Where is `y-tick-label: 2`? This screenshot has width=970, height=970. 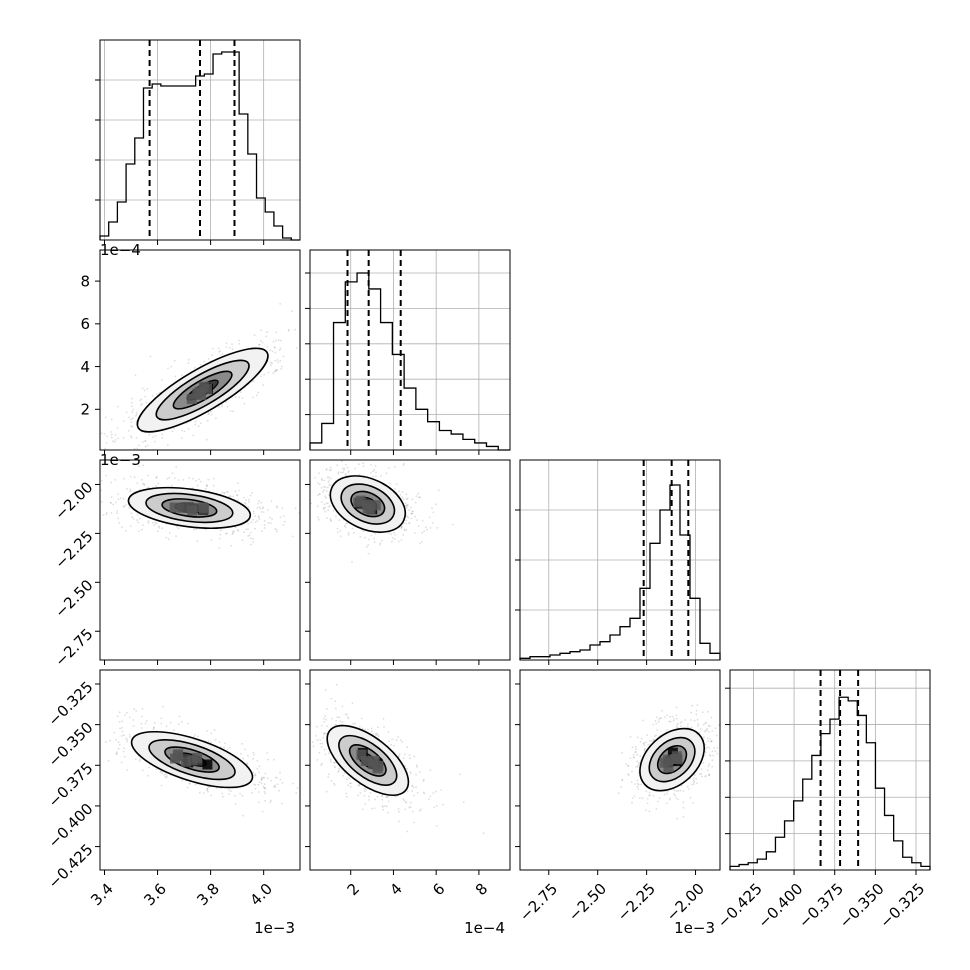
y-tick-label: 2 is located at coordinates (85, 410).